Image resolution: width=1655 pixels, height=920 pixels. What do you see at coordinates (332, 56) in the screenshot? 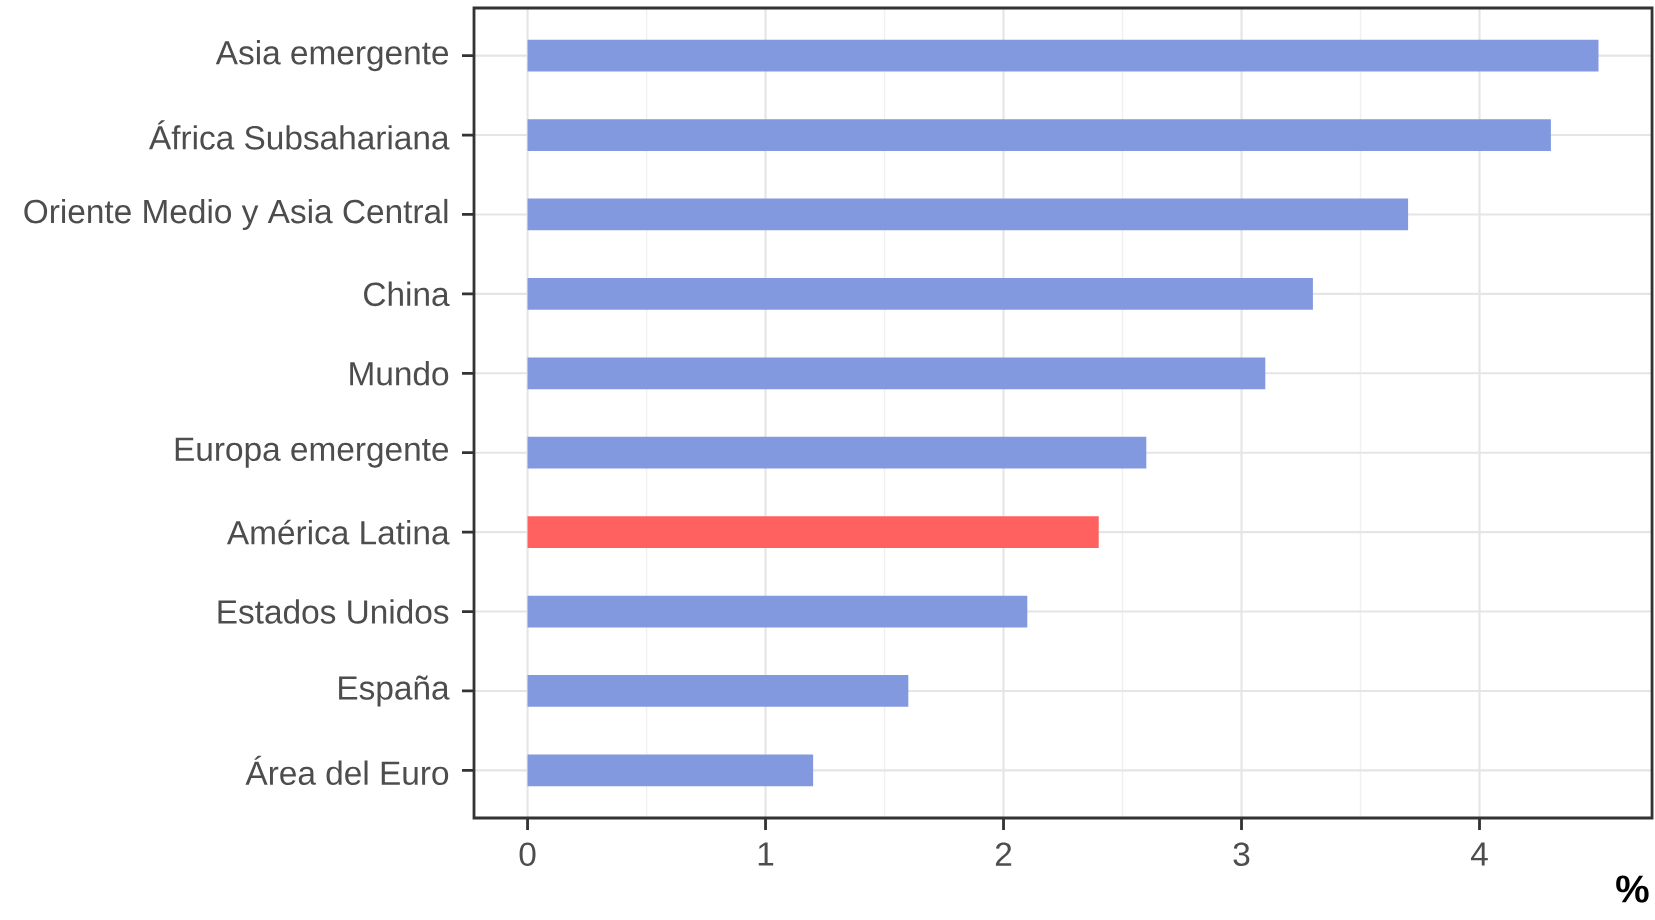
I see `y-tick-label: Asia emergente` at bounding box center [332, 56].